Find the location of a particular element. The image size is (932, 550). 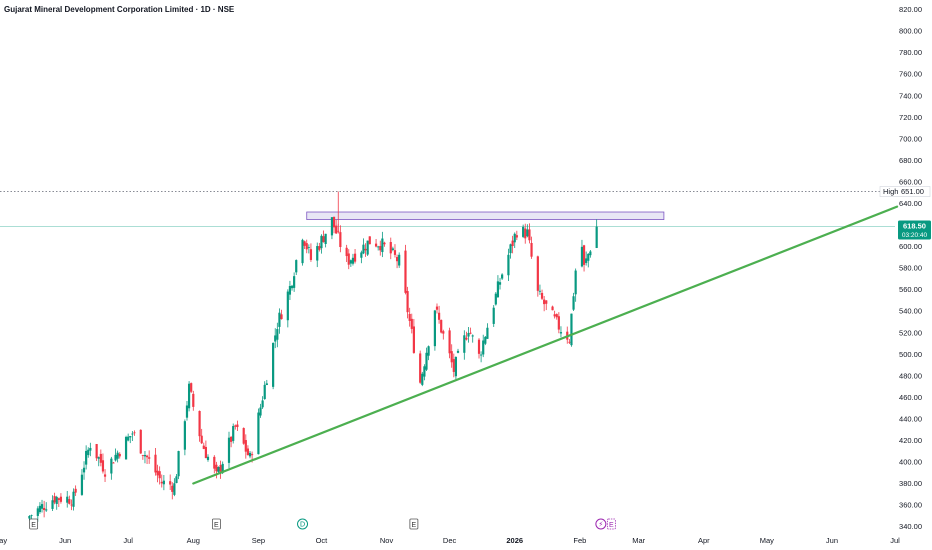

x-tick-label: Feb is located at coordinates (579, 540).